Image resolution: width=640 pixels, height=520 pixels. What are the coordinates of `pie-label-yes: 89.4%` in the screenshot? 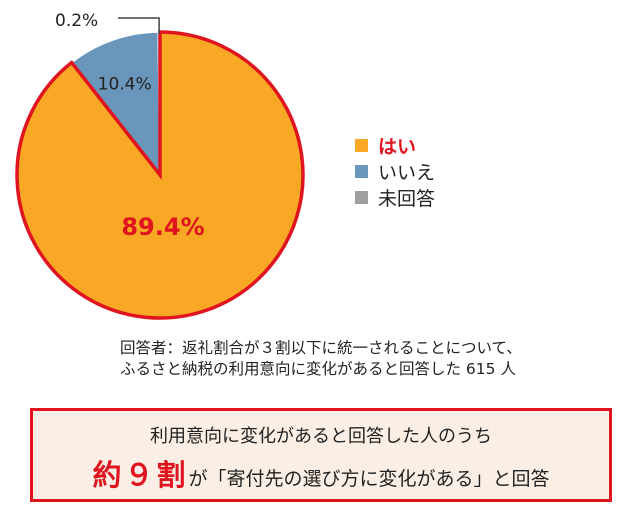 It's located at (162, 227).